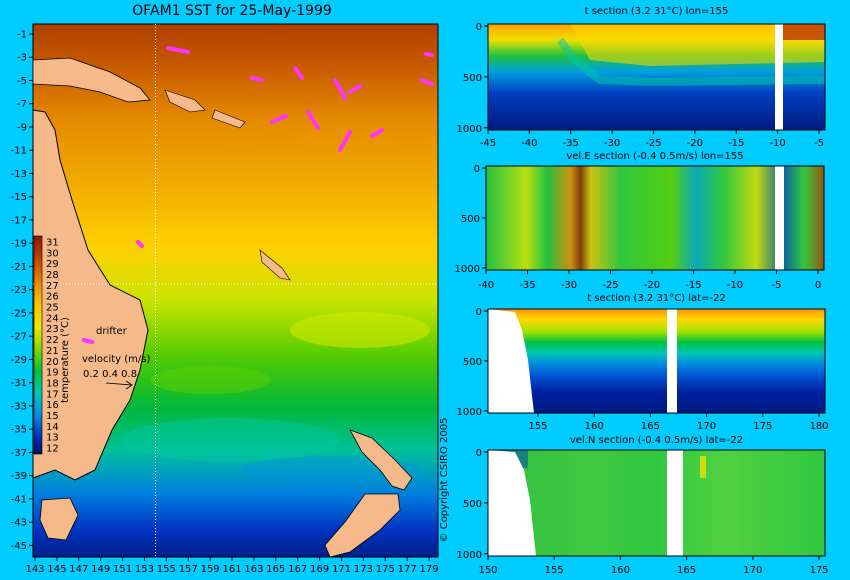 The height and width of the screenshot is (580, 850). Describe the element at coordinates (571, 143) in the screenshot. I see `x-tick-label: -35` at that location.